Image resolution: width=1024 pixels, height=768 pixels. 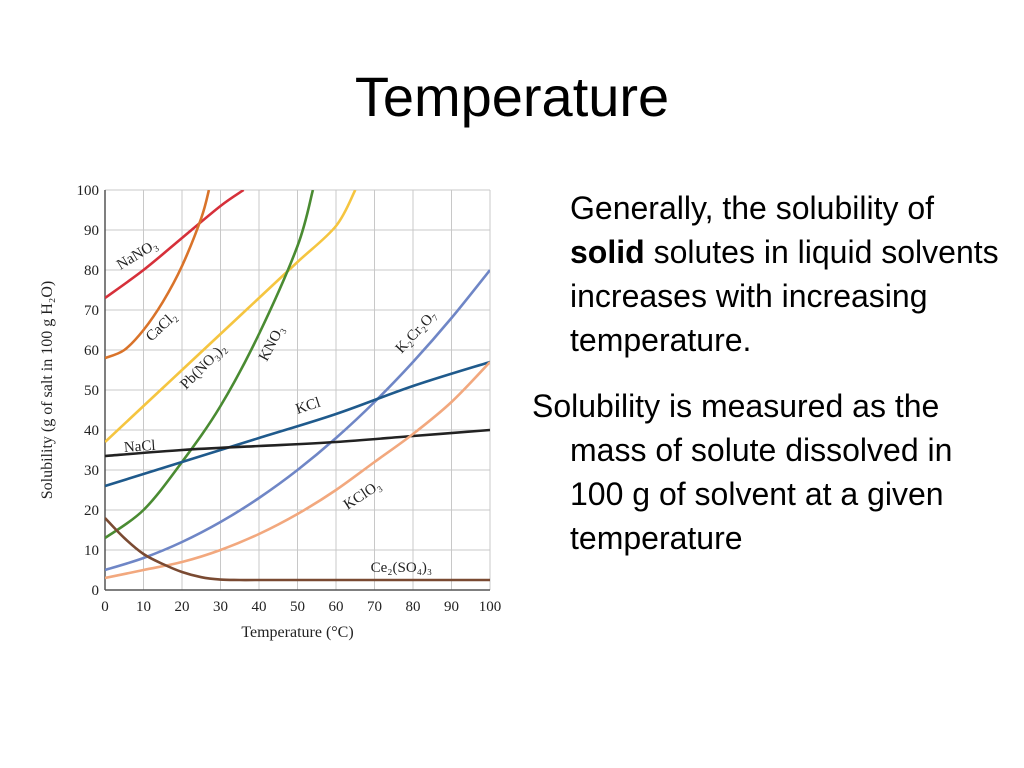 I want to click on bullet-text-part1: Generally, the solubility of, so click(x=752, y=208).